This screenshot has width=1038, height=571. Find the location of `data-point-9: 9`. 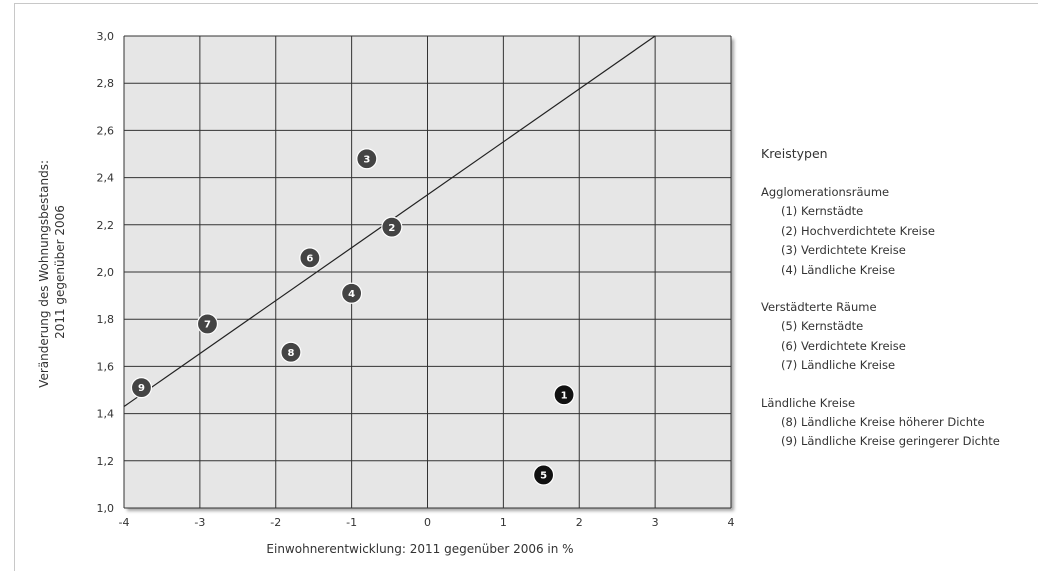

data-point-9: 9 is located at coordinates (141, 388).